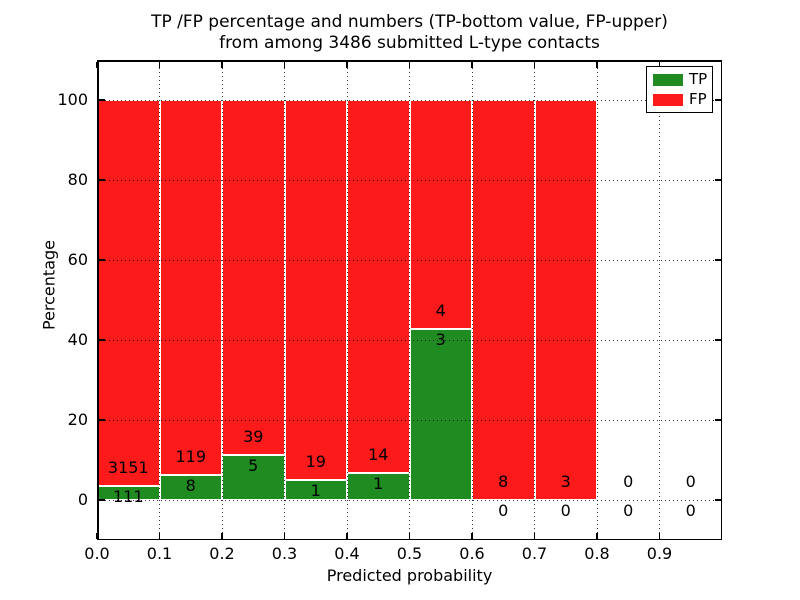 Image resolution: width=800 pixels, height=600 pixels. What do you see at coordinates (82, 499) in the screenshot?
I see `y-tick-label: 0` at bounding box center [82, 499].